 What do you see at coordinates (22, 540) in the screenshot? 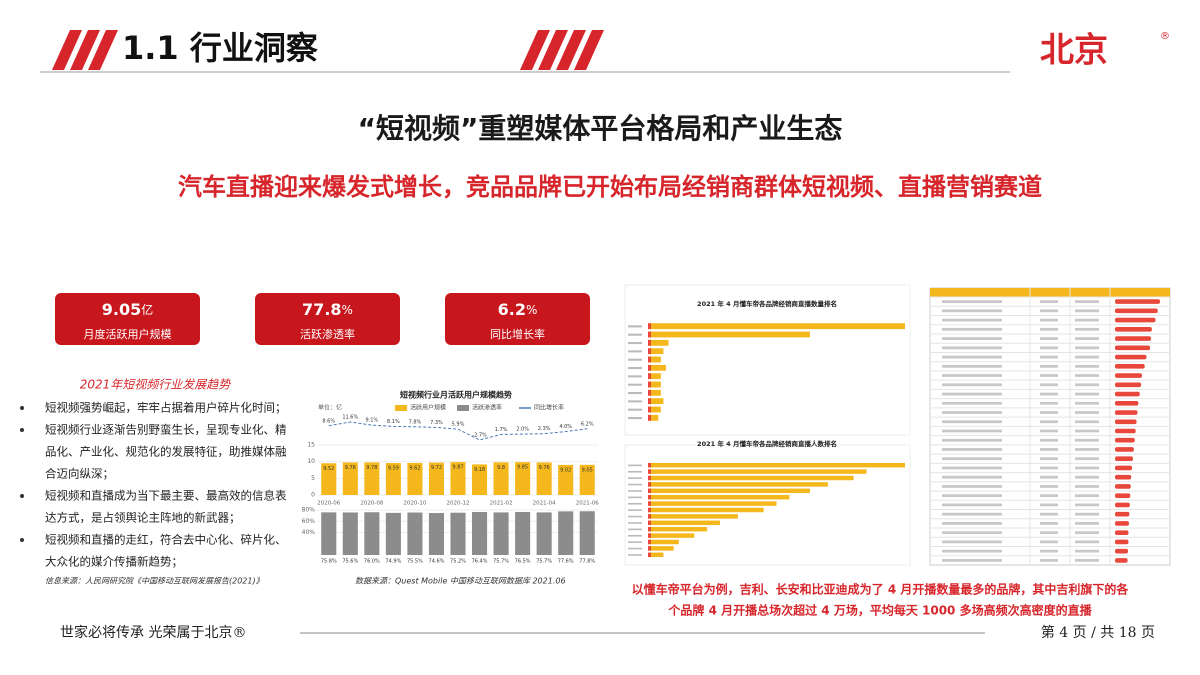
I see `bullet-dot` at bounding box center [22, 540].